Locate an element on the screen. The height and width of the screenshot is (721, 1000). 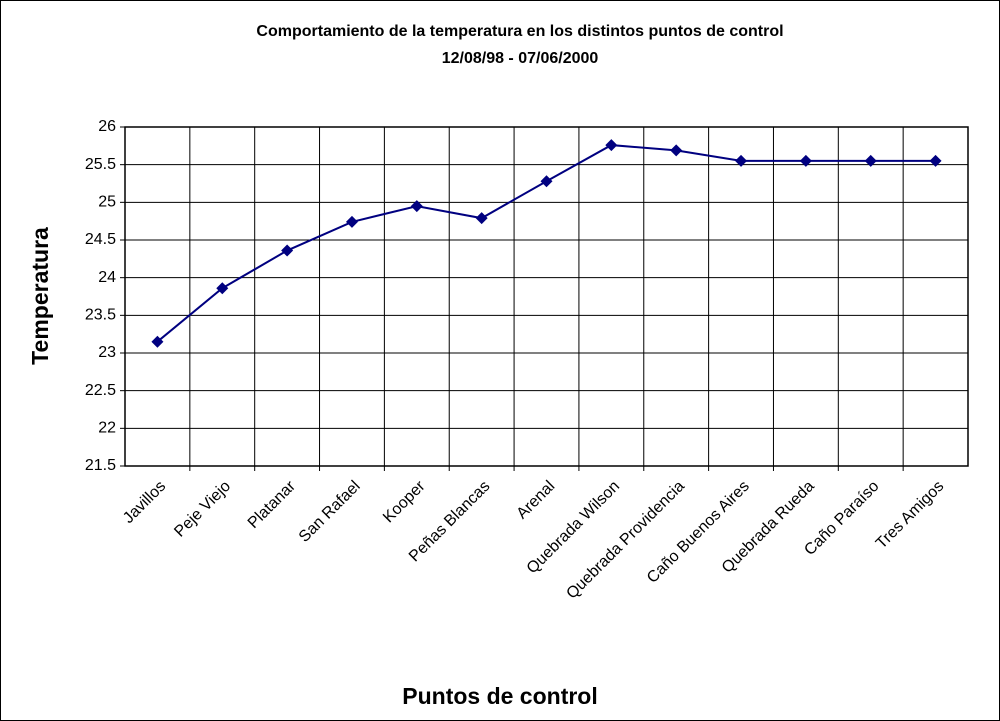
x-axis-label: Puntos de control is located at coordinates (500, 696).